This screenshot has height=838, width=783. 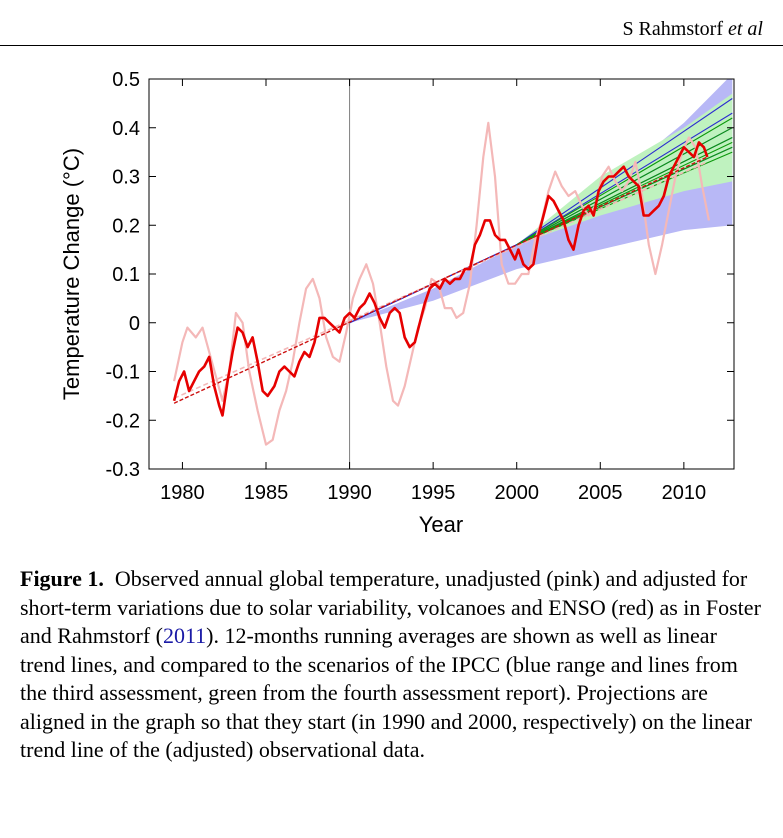 I want to click on y-tick-label-3: 0, so click(x=134, y=324).